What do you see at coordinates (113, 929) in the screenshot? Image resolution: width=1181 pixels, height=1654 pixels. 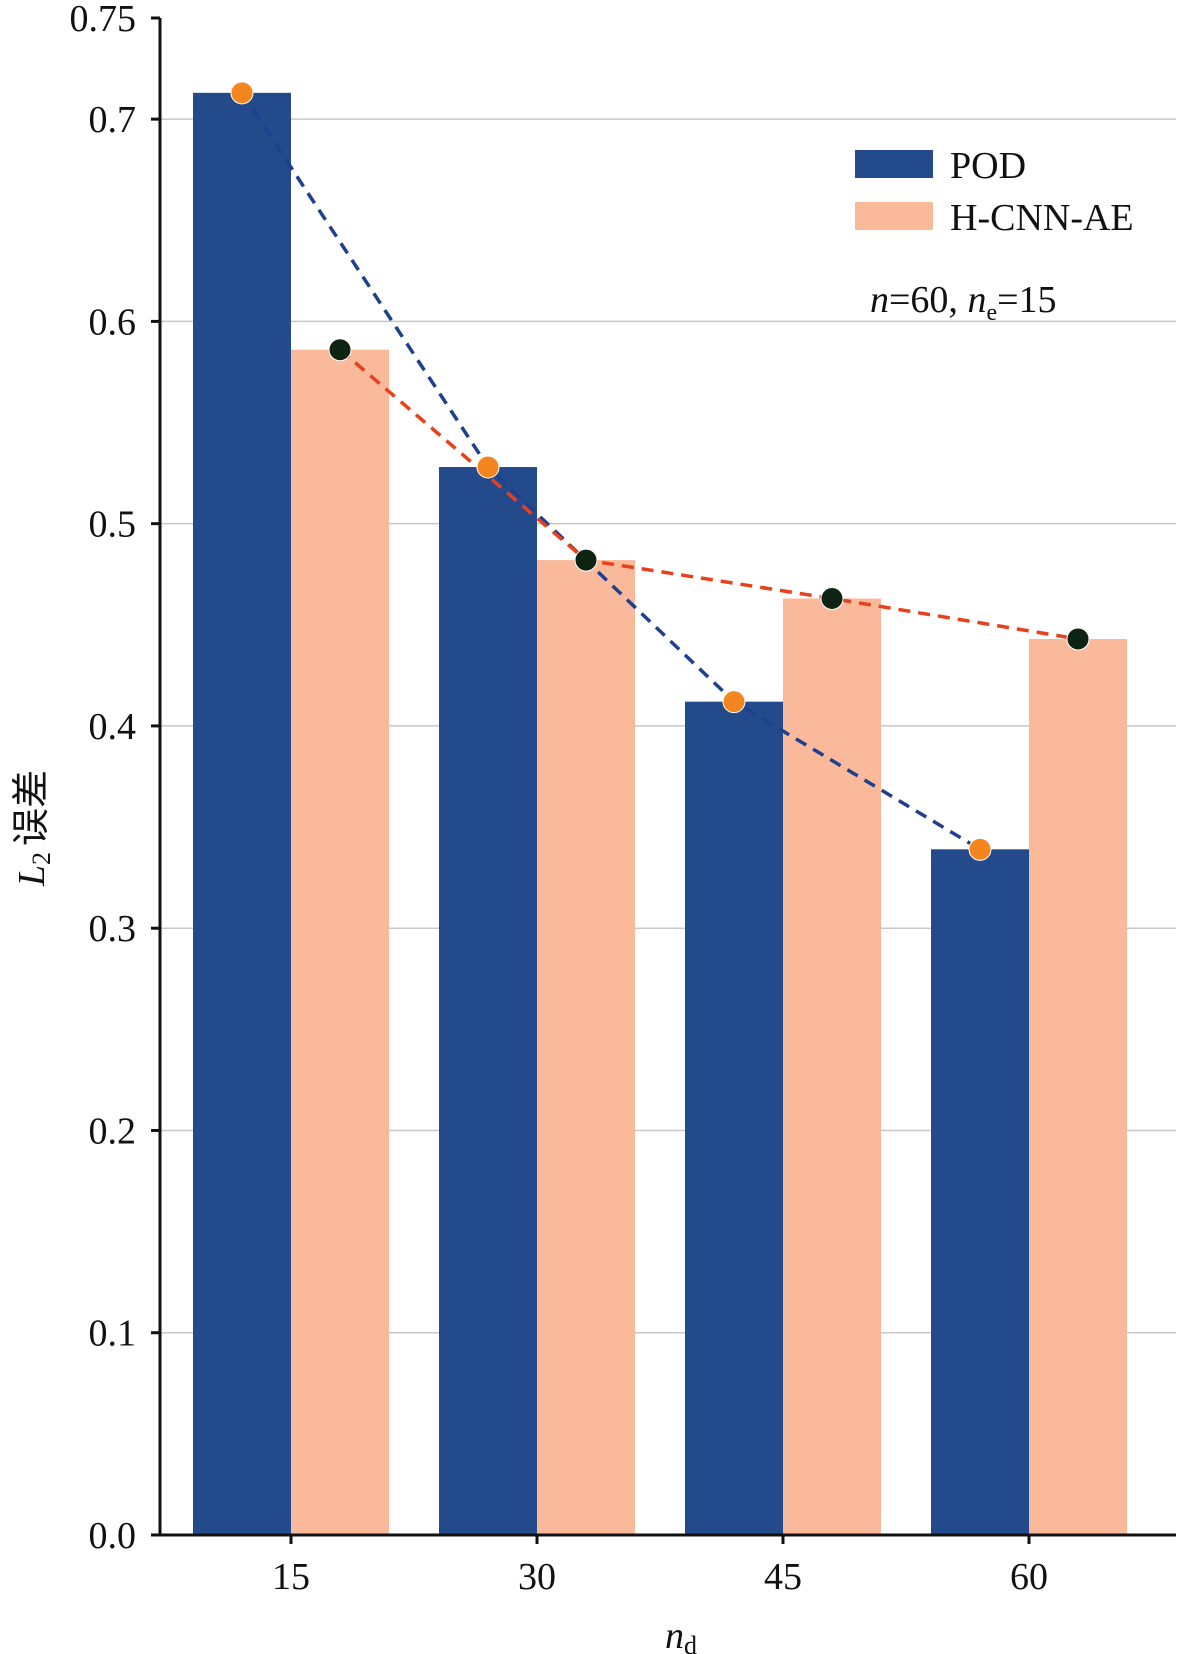 I see `y-tick-label: 0.3` at bounding box center [113, 929].